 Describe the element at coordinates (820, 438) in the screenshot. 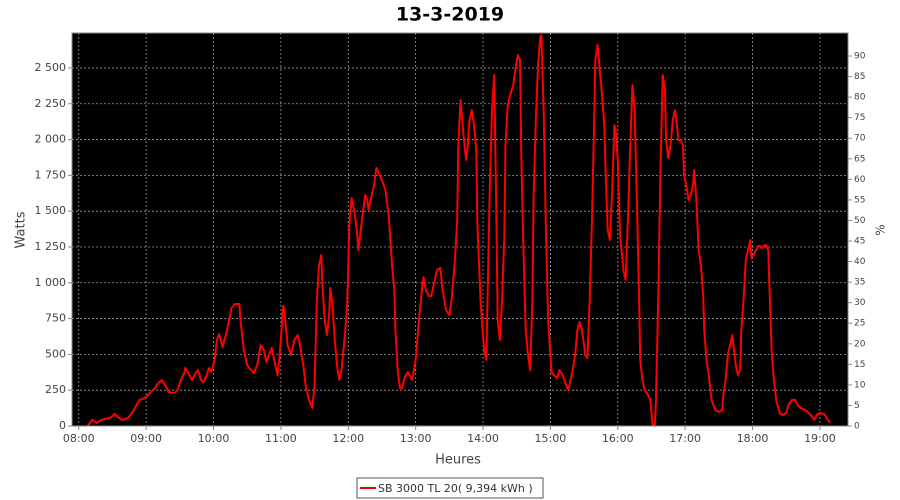

I see `x-tick-label: 19:00` at that location.